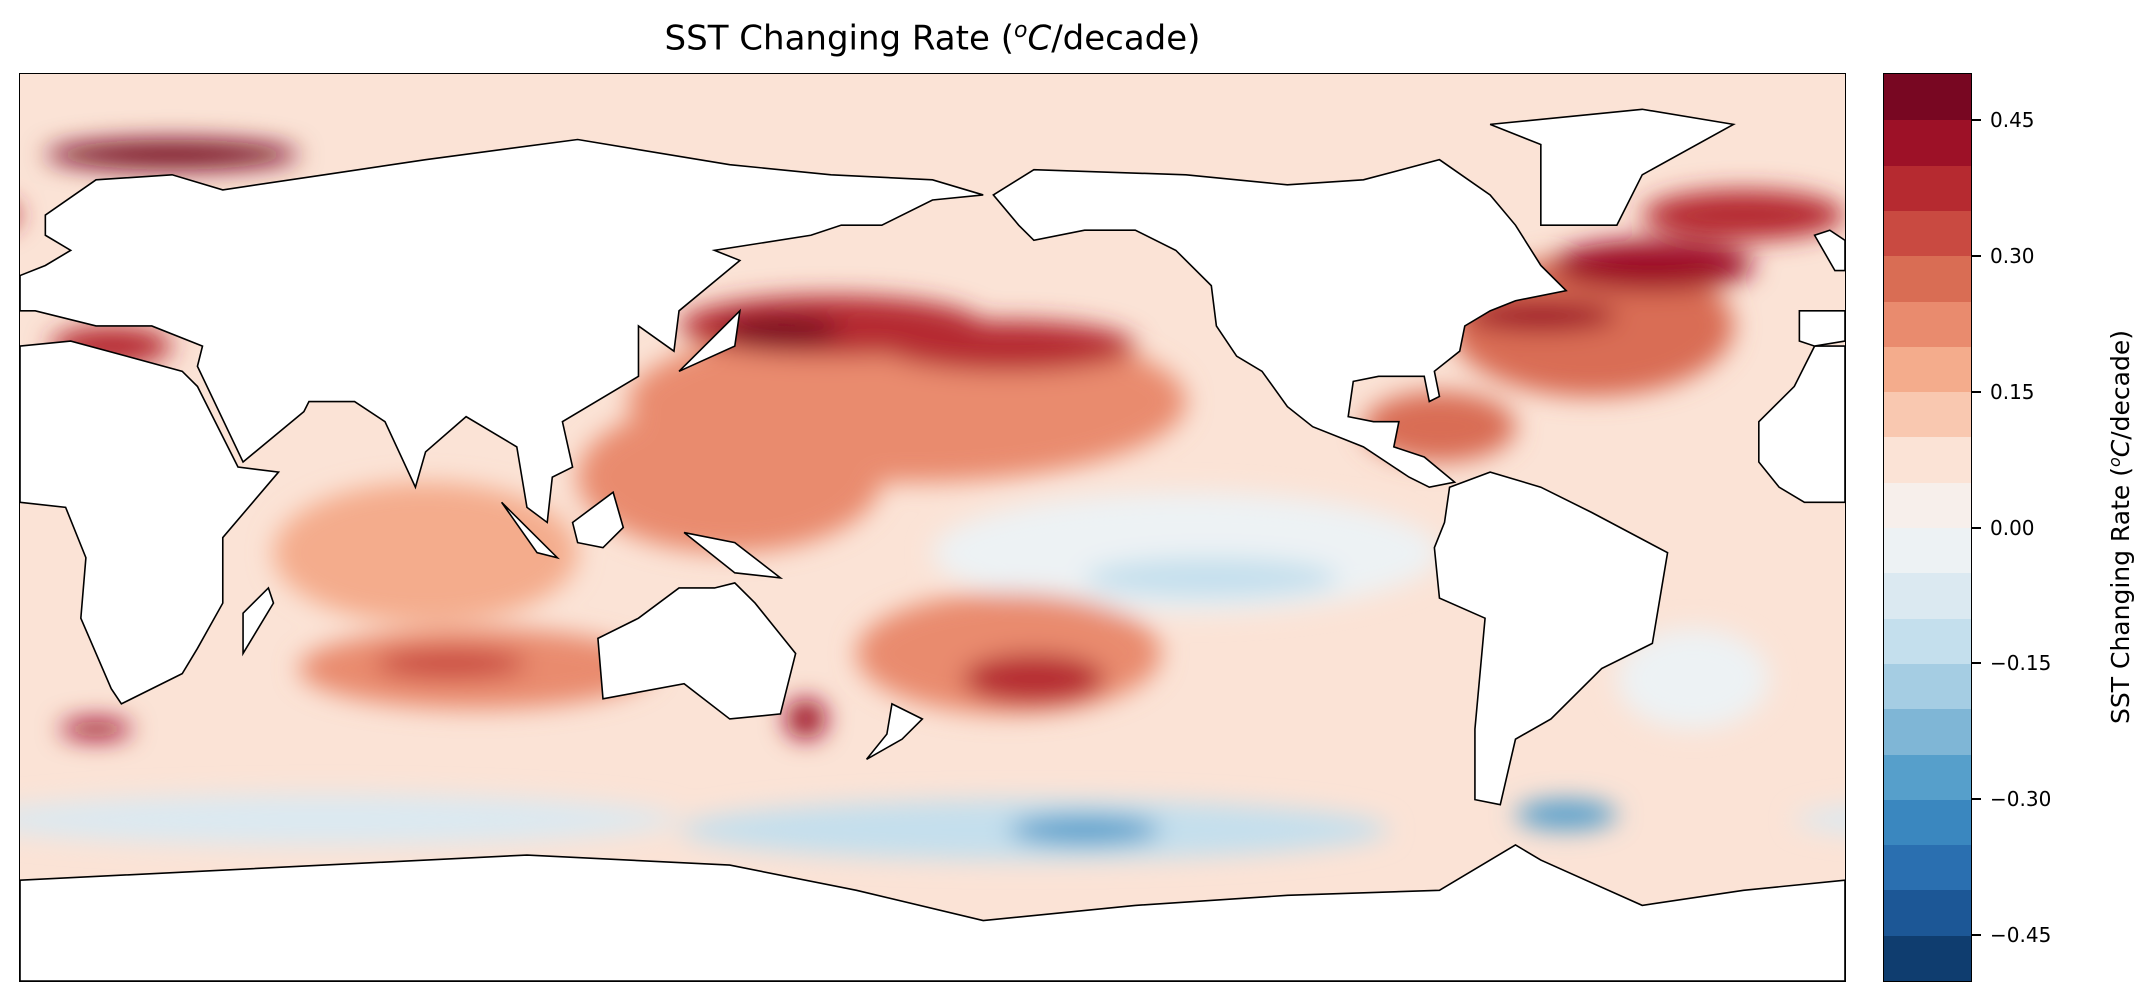 This screenshot has height=999, width=2137. I want to click on land-greenland, so click(1611, 167).